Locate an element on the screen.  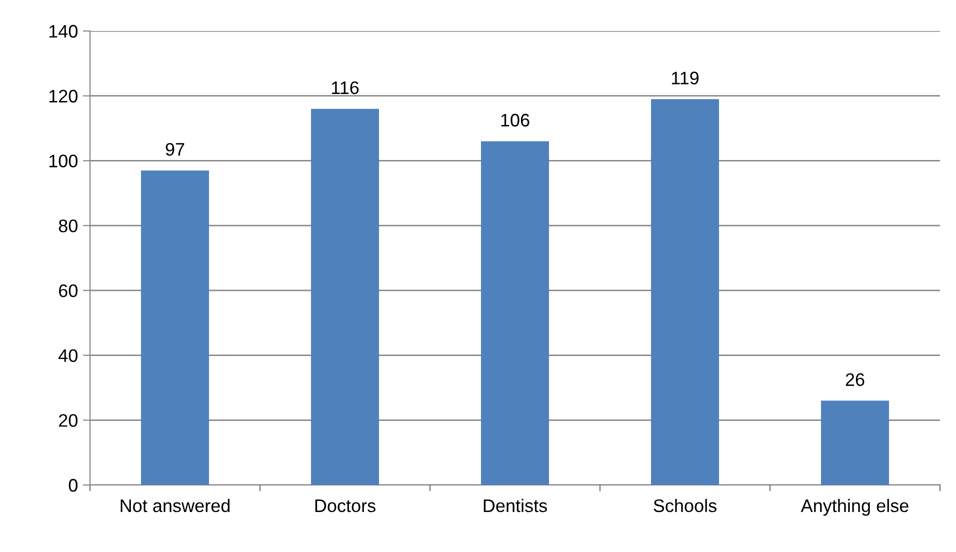
y-tick-label: 40 is located at coordinates (68, 355).